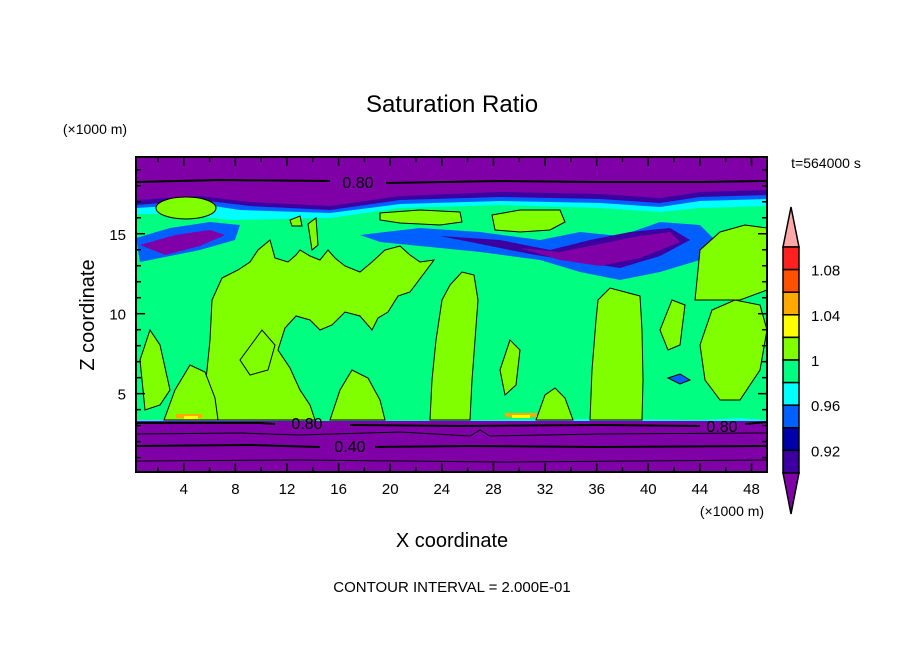 The height and width of the screenshot is (654, 904). Describe the element at coordinates (390, 489) in the screenshot. I see `x-tick-label: 20` at that location.